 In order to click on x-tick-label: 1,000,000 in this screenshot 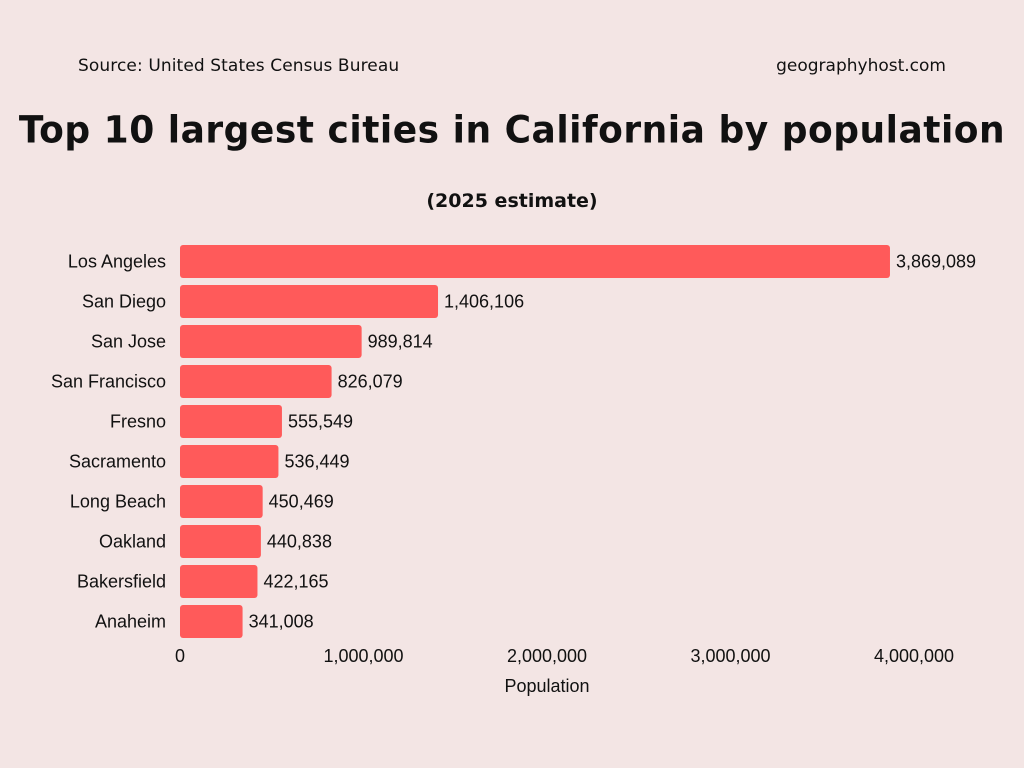, I will do `click(363, 656)`.